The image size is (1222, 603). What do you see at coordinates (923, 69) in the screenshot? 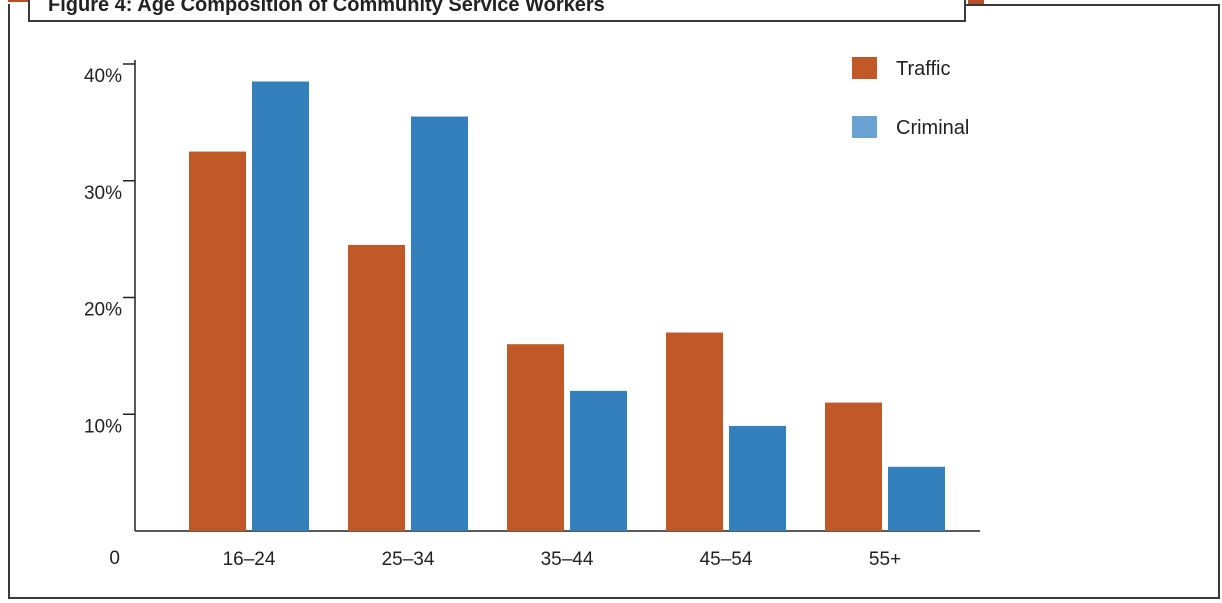
I see `legend-label-traffic: Traffic` at bounding box center [923, 69].